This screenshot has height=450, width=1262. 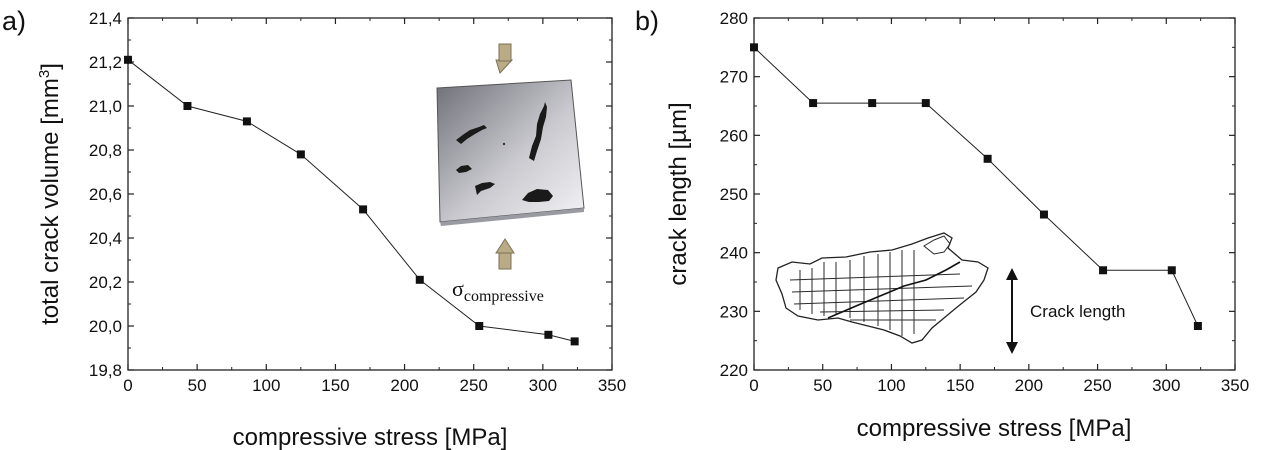 I want to click on arrow-down-icon, so click(x=504, y=66).